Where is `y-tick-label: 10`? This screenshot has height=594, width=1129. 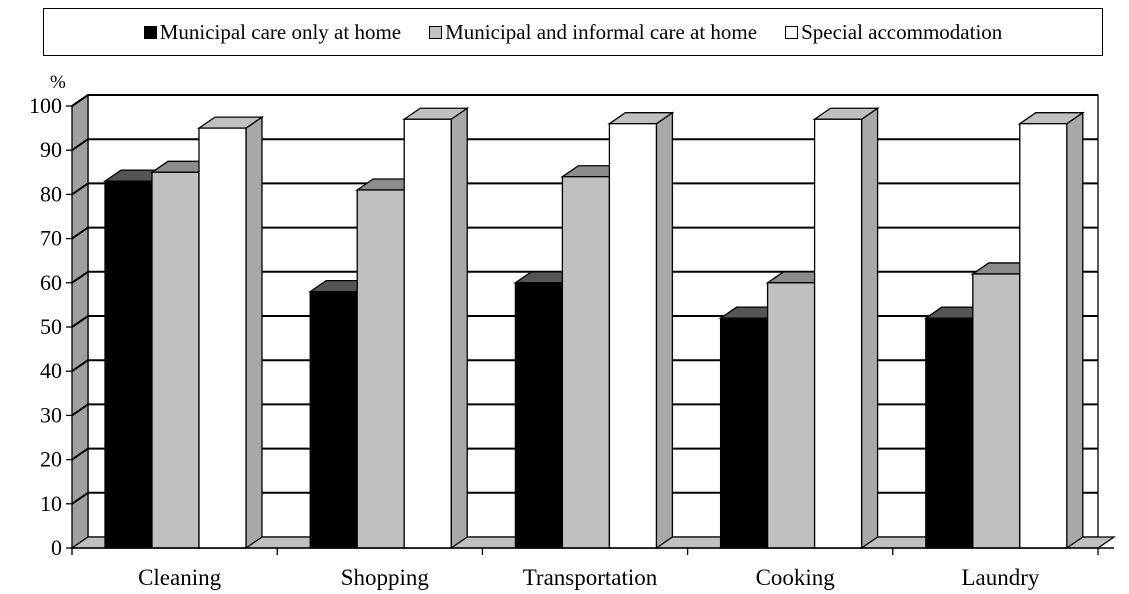 y-tick-label: 10 is located at coordinates (51, 503).